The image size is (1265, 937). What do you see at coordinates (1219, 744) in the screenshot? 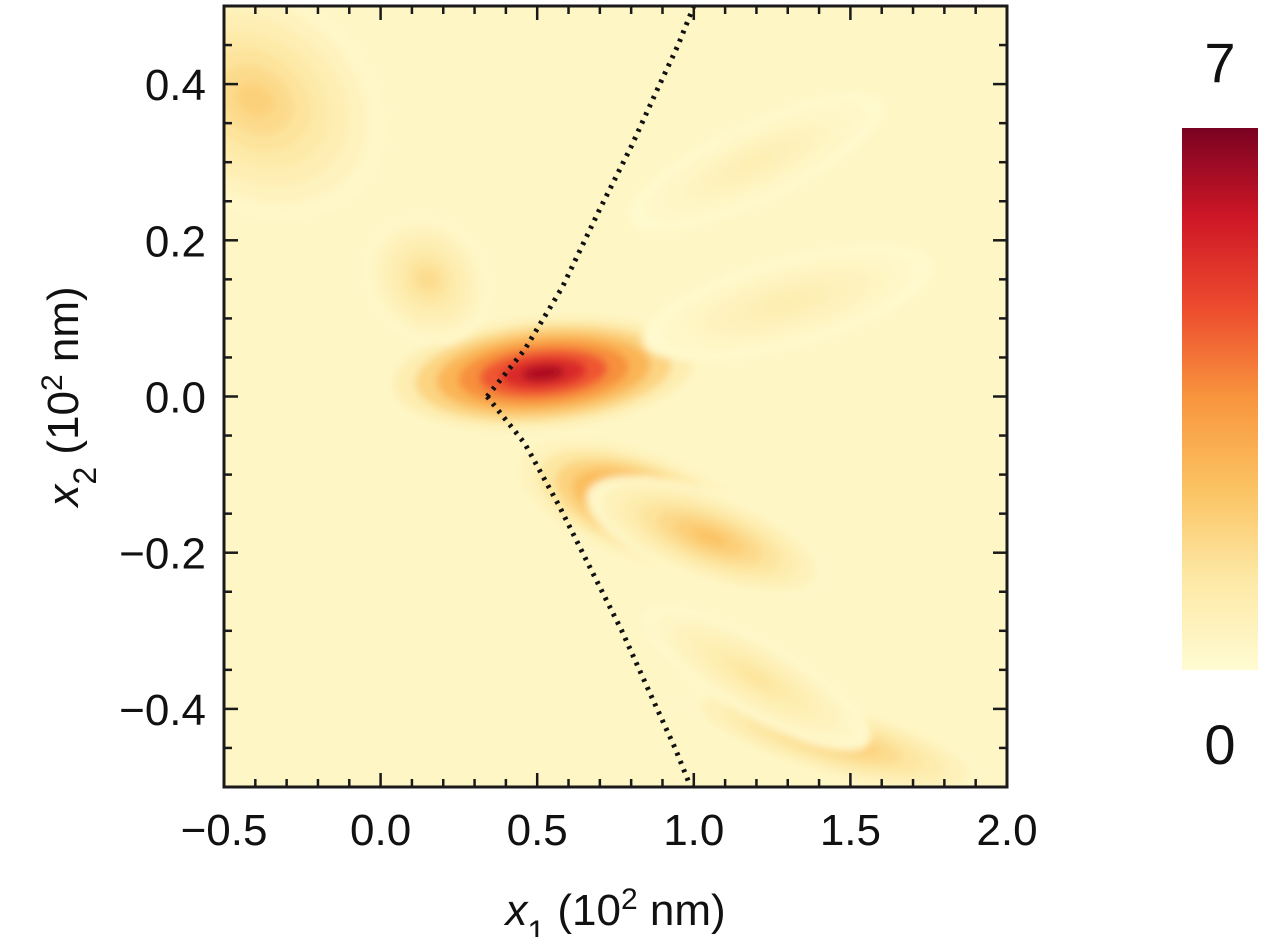
I see `colorbar-min-label: 0` at bounding box center [1219, 744].